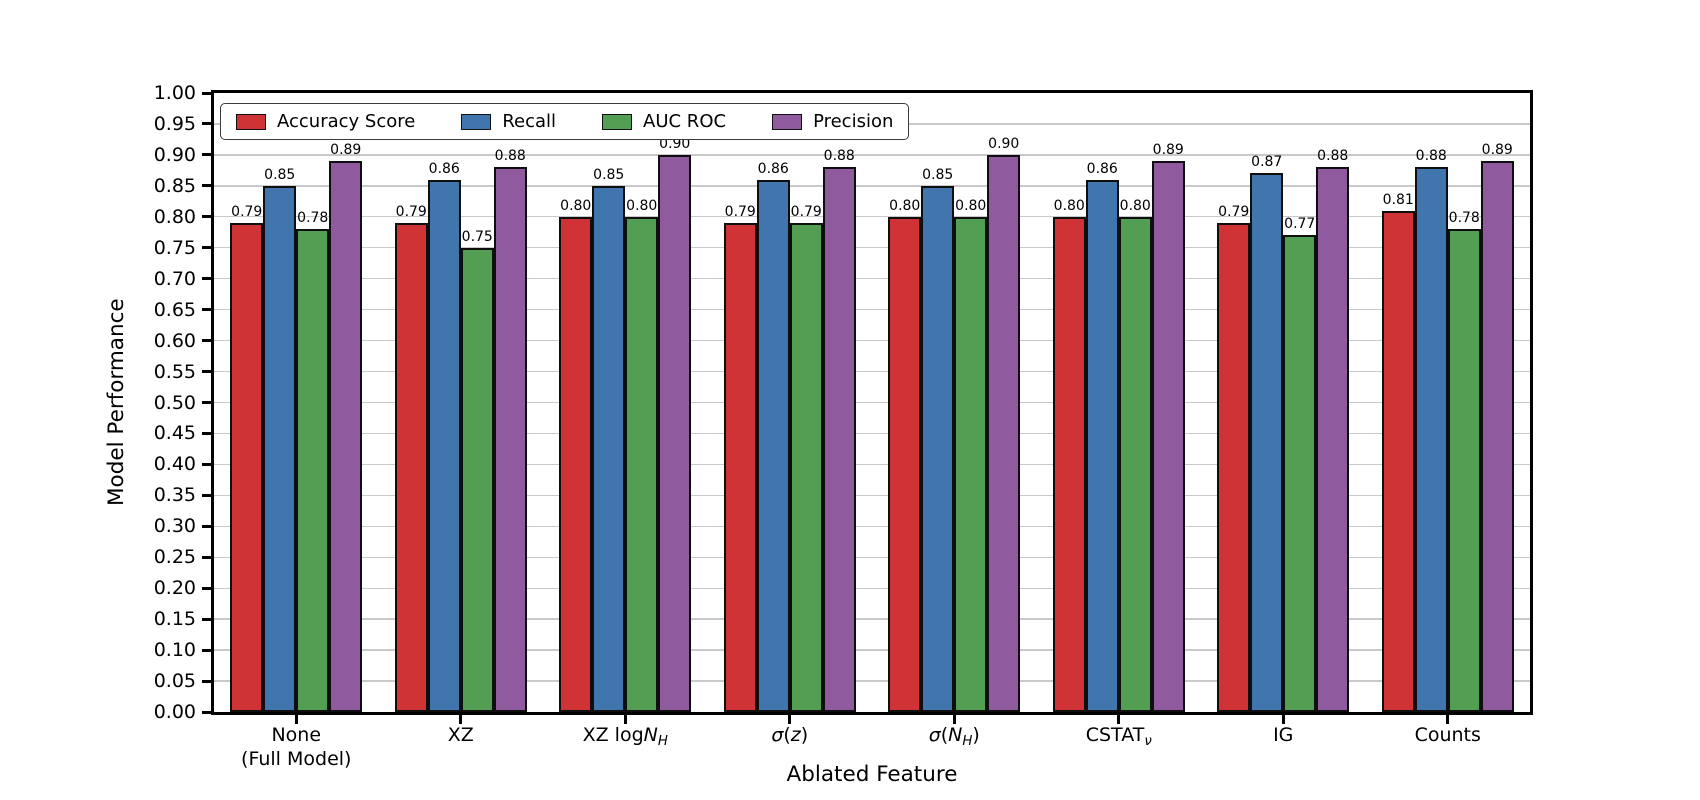 This screenshot has height=800, width=1700. I want to click on y-tick-label: 0.55, so click(174, 371).